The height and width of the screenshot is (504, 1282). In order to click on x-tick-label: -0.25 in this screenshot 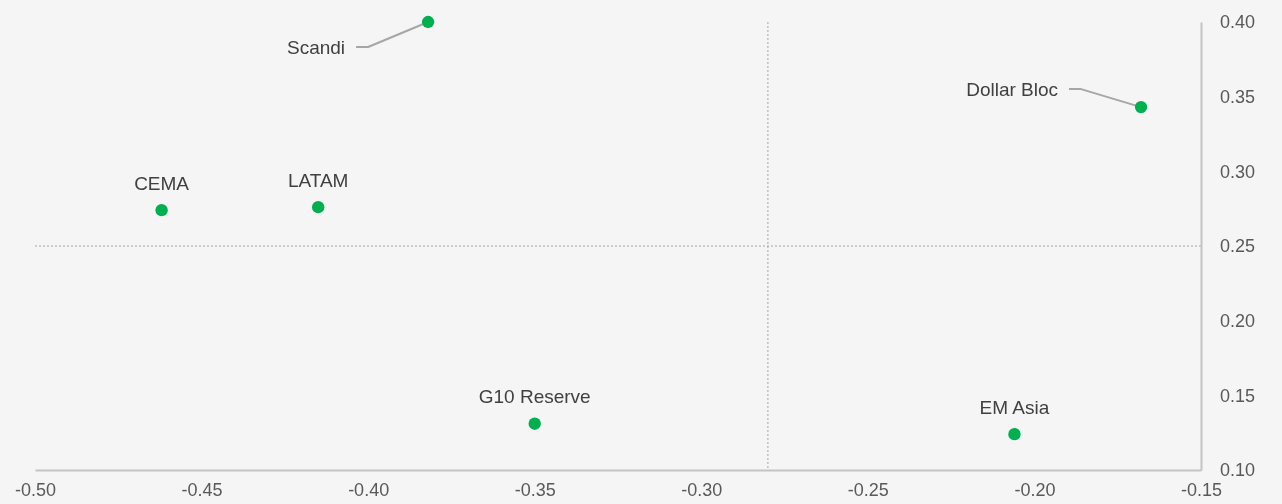, I will do `click(868, 489)`.